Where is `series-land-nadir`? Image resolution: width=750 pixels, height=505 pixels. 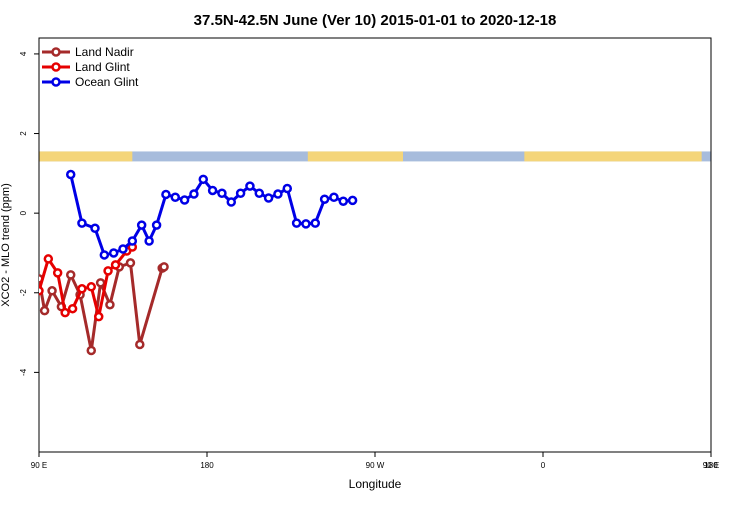 series-land-nadir is located at coordinates (104, 307).